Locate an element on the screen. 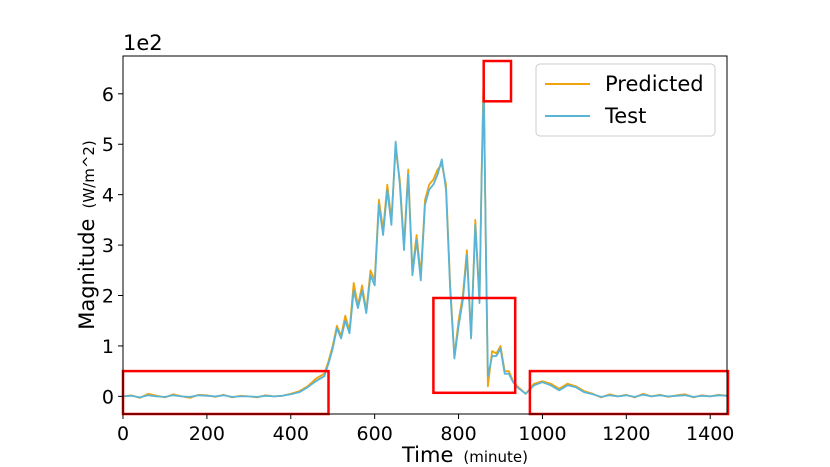  y-offset-label: 1e2 is located at coordinates (143, 43).